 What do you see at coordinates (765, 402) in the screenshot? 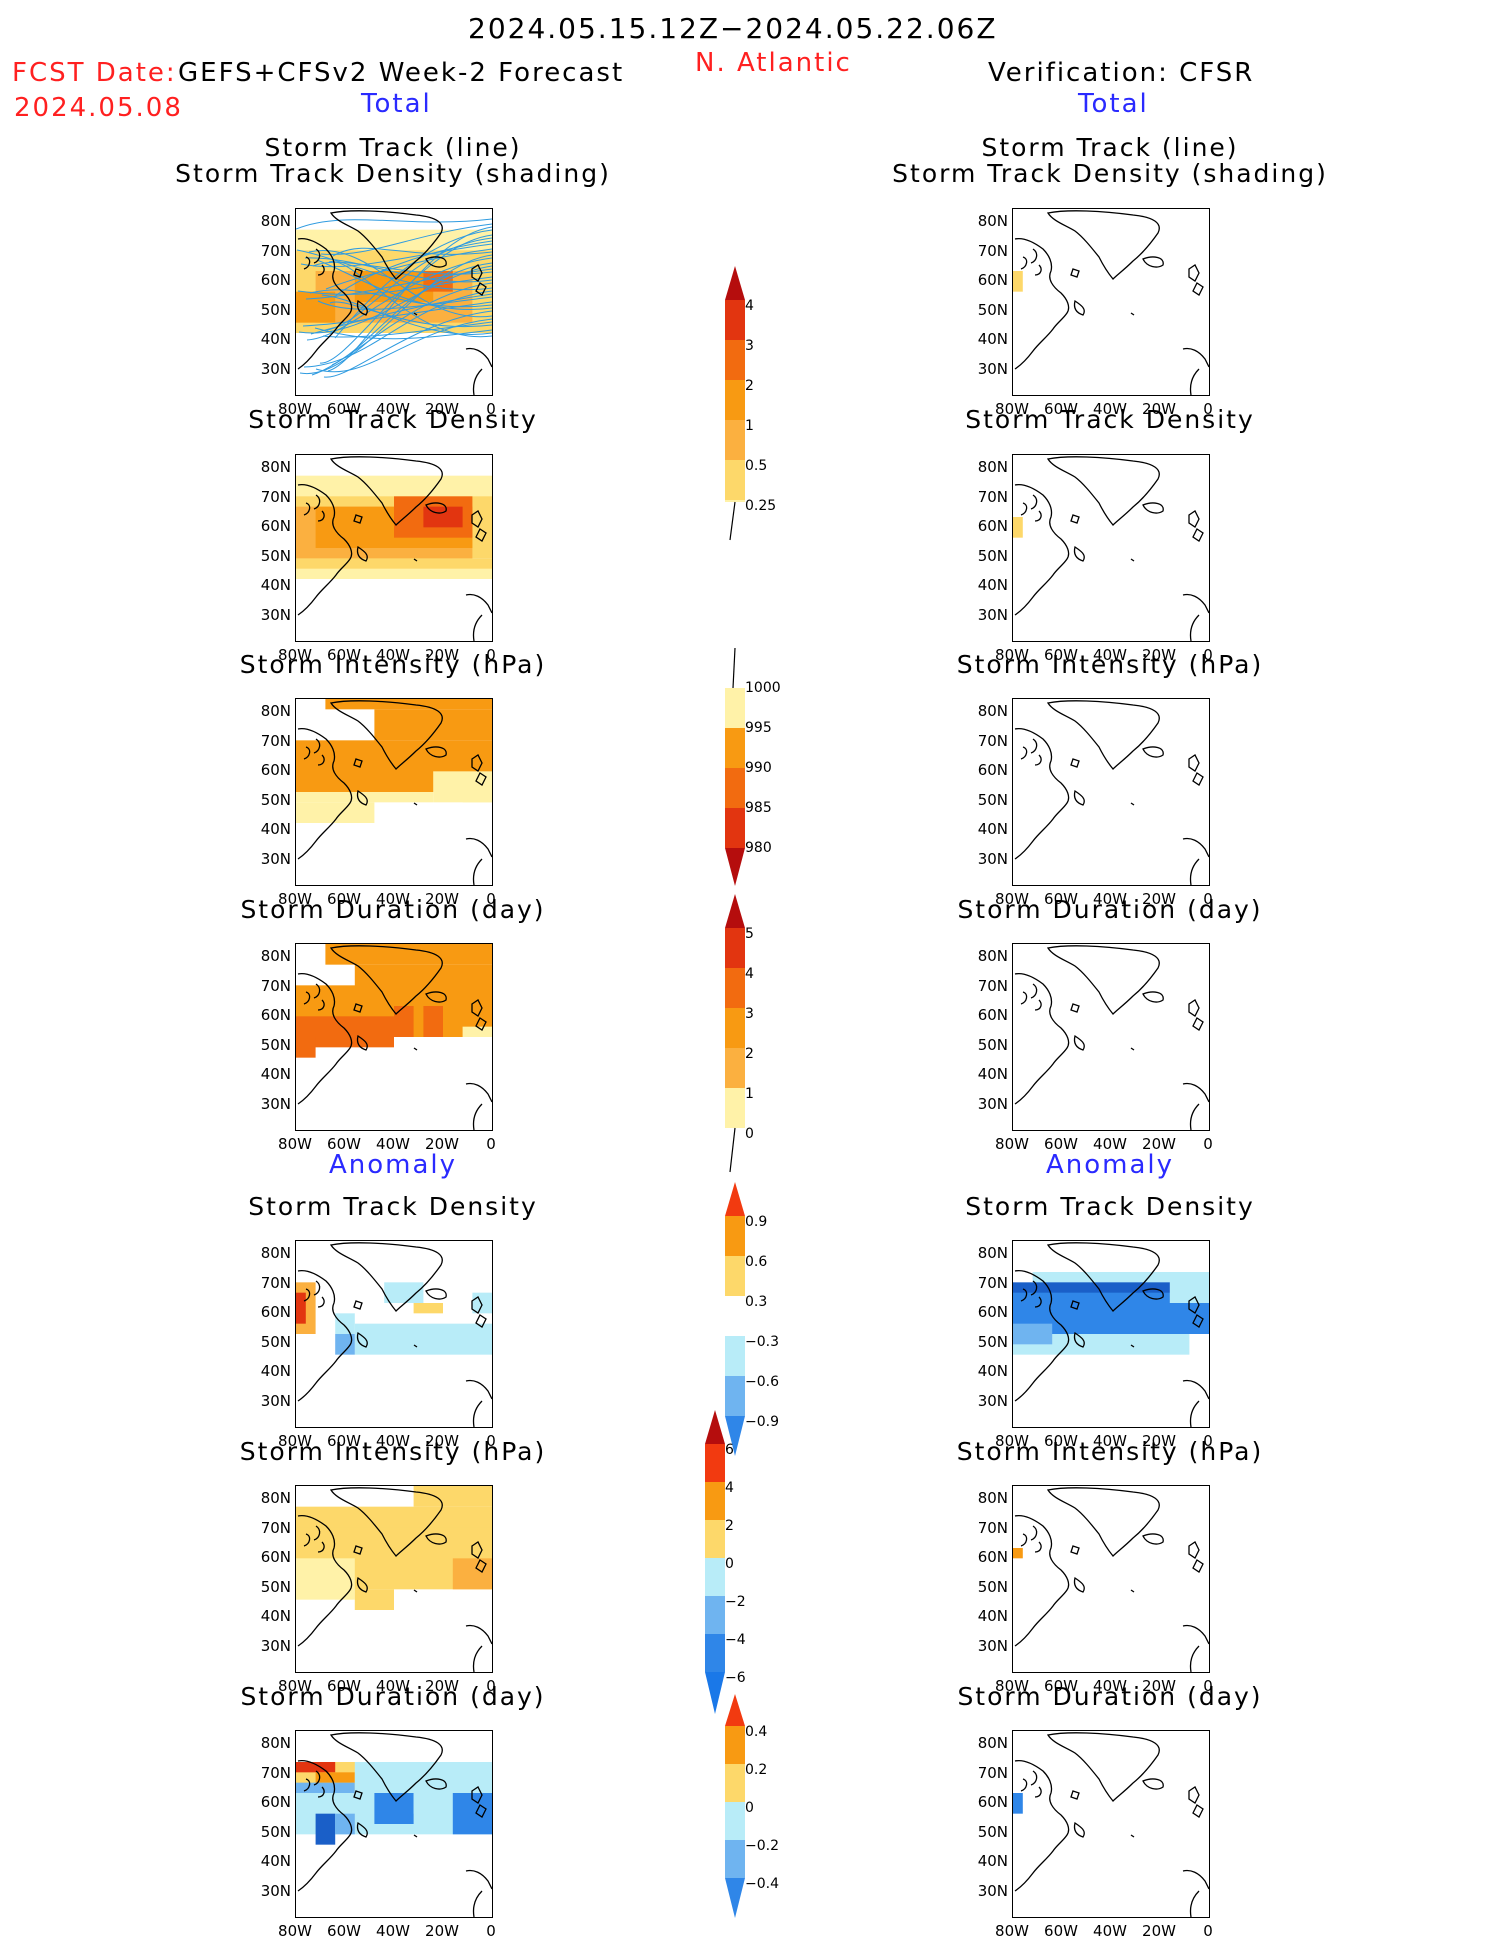
I see `colorbar-density-total` at bounding box center [765, 402].